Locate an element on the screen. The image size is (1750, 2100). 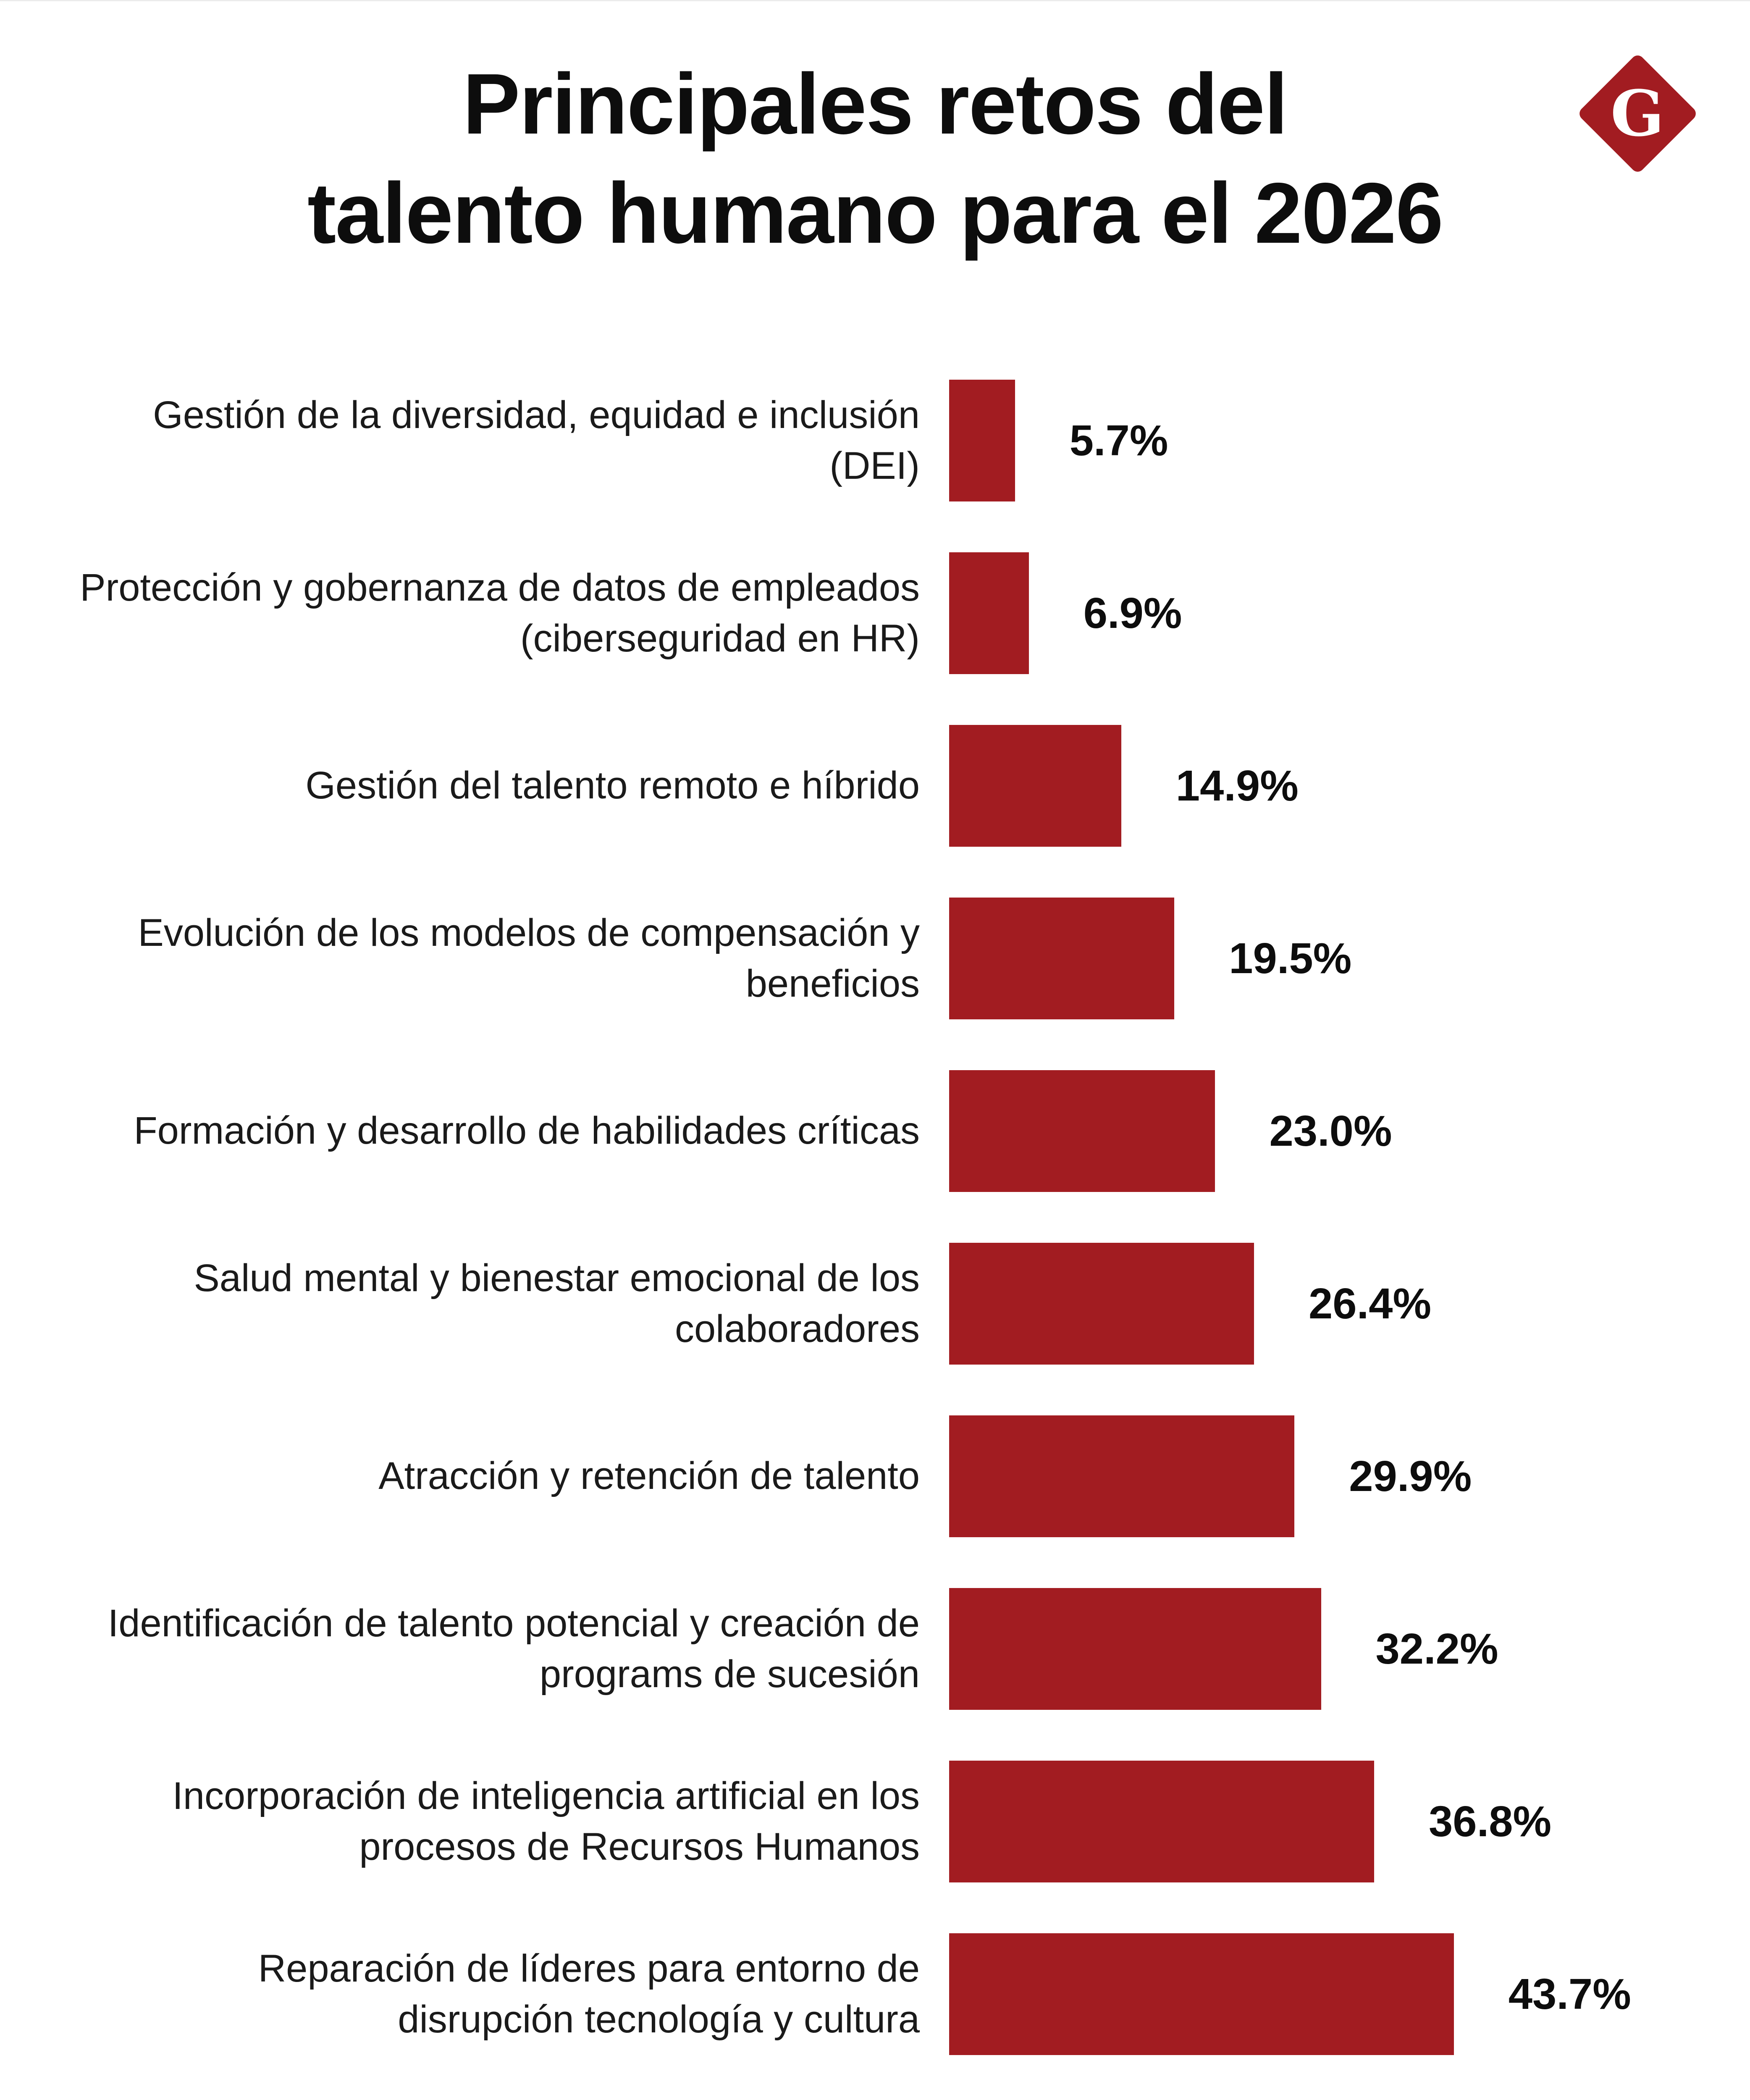
bar-value: 26.4% is located at coordinates (1370, 1303).